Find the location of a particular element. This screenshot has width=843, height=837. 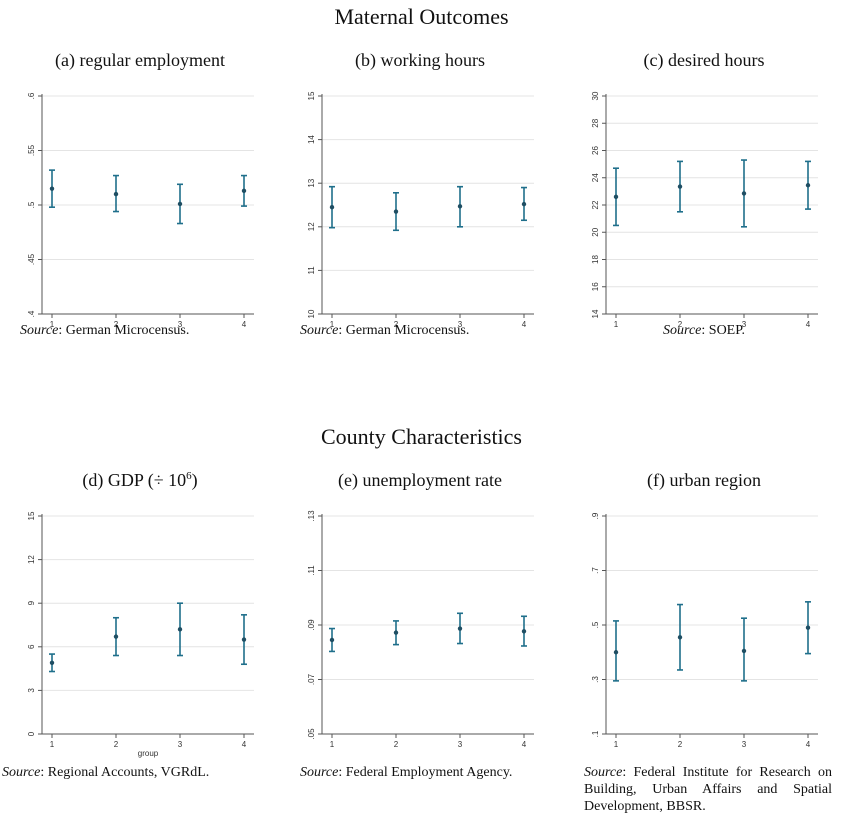

y-tick-label: 15 is located at coordinates (311, 95).